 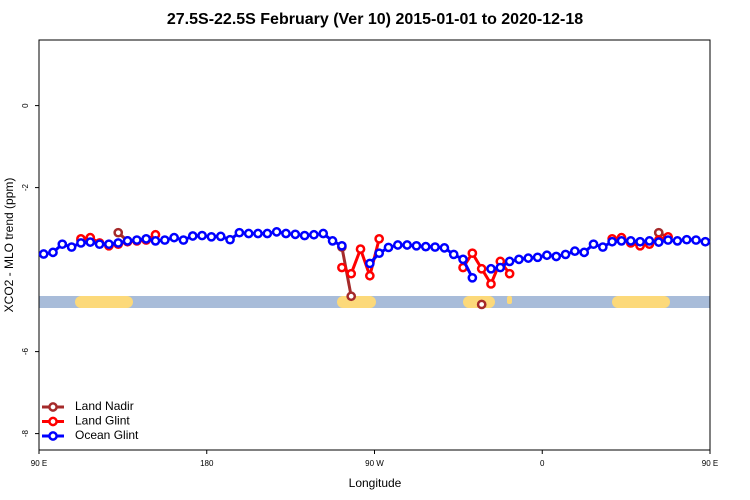 I want to click on x-axis-label: Longitude, so click(x=375, y=483).